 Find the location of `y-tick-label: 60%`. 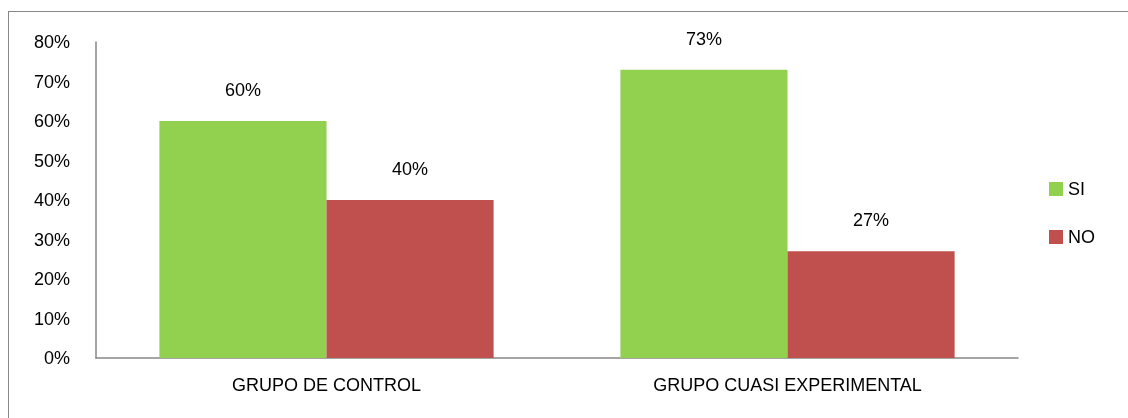

y-tick-label: 60% is located at coordinates (51, 121).